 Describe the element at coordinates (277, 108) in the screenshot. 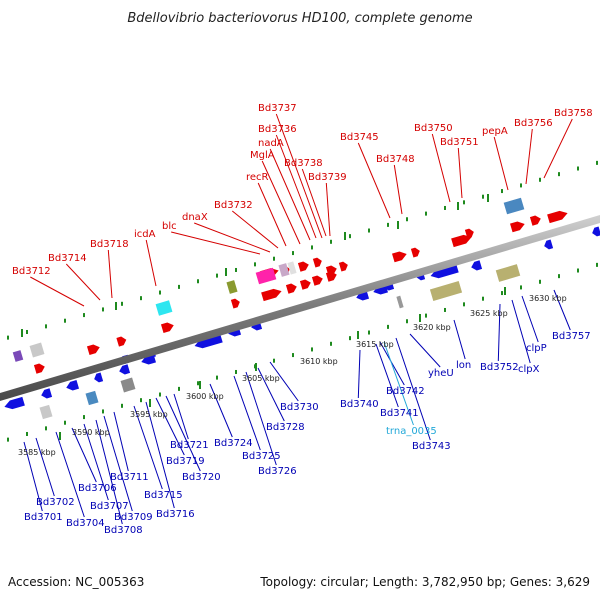

I see `gene-label-forward: Bd3737` at that location.